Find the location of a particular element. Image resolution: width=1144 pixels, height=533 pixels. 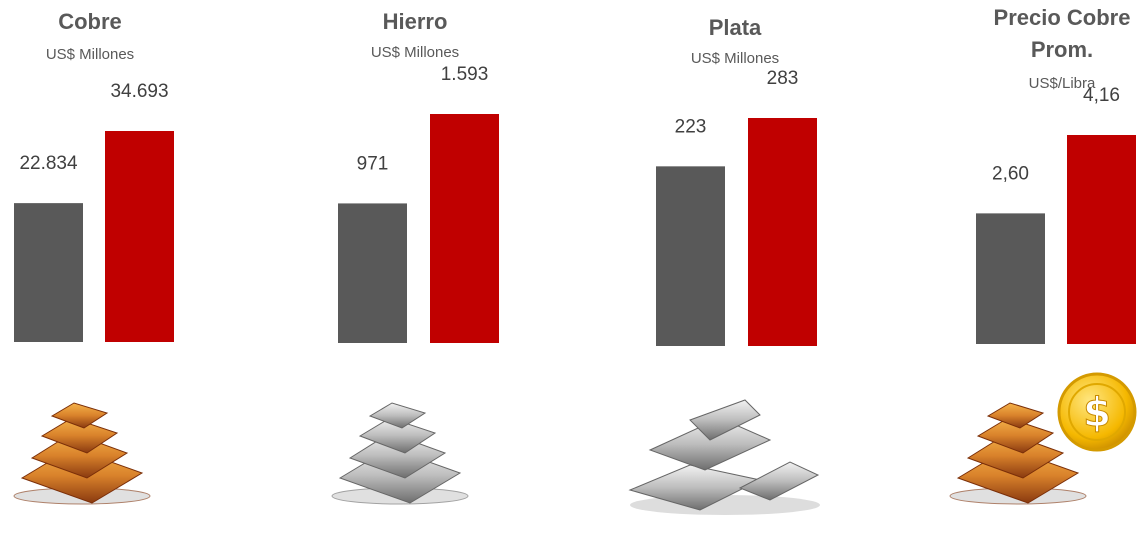

value-label: 1.593 is located at coordinates (465, 74).